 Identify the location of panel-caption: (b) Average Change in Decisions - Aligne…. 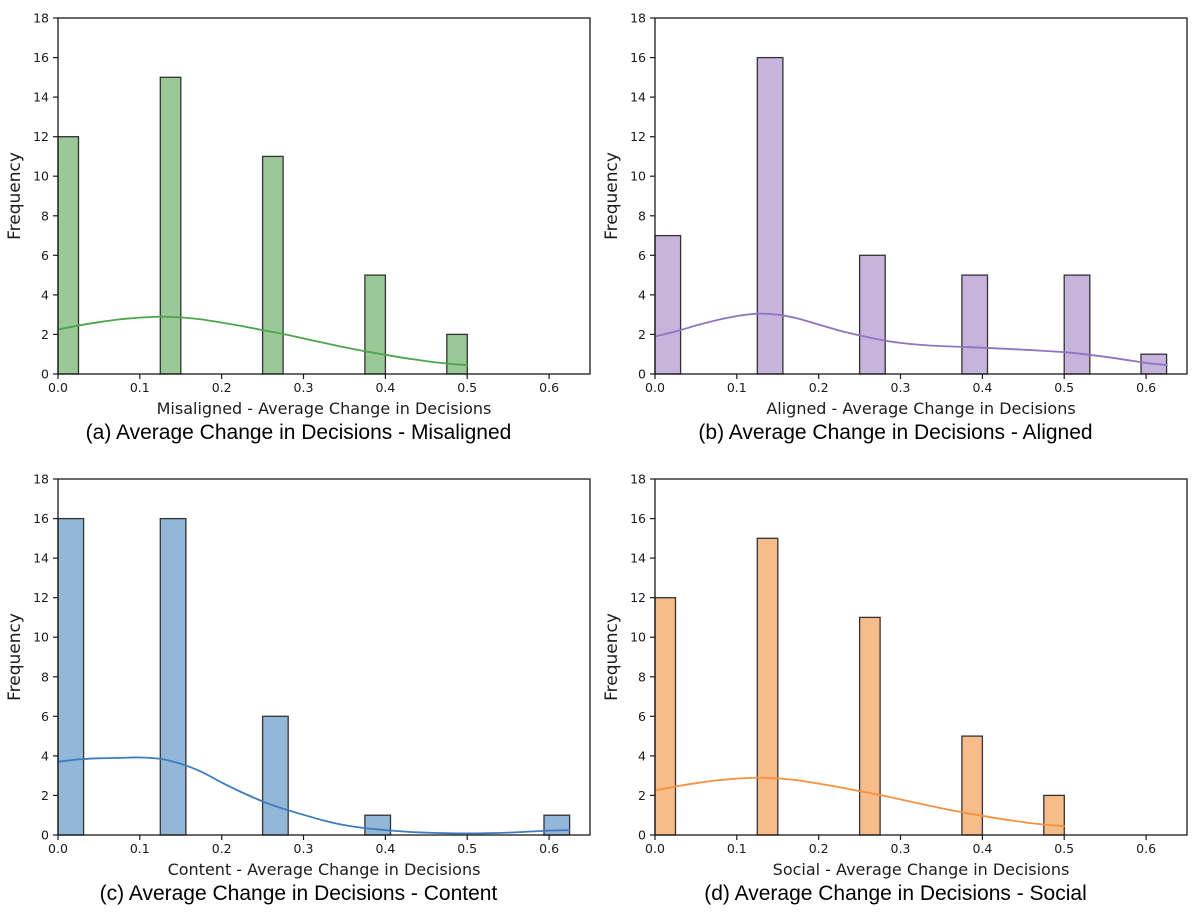
(895, 432).